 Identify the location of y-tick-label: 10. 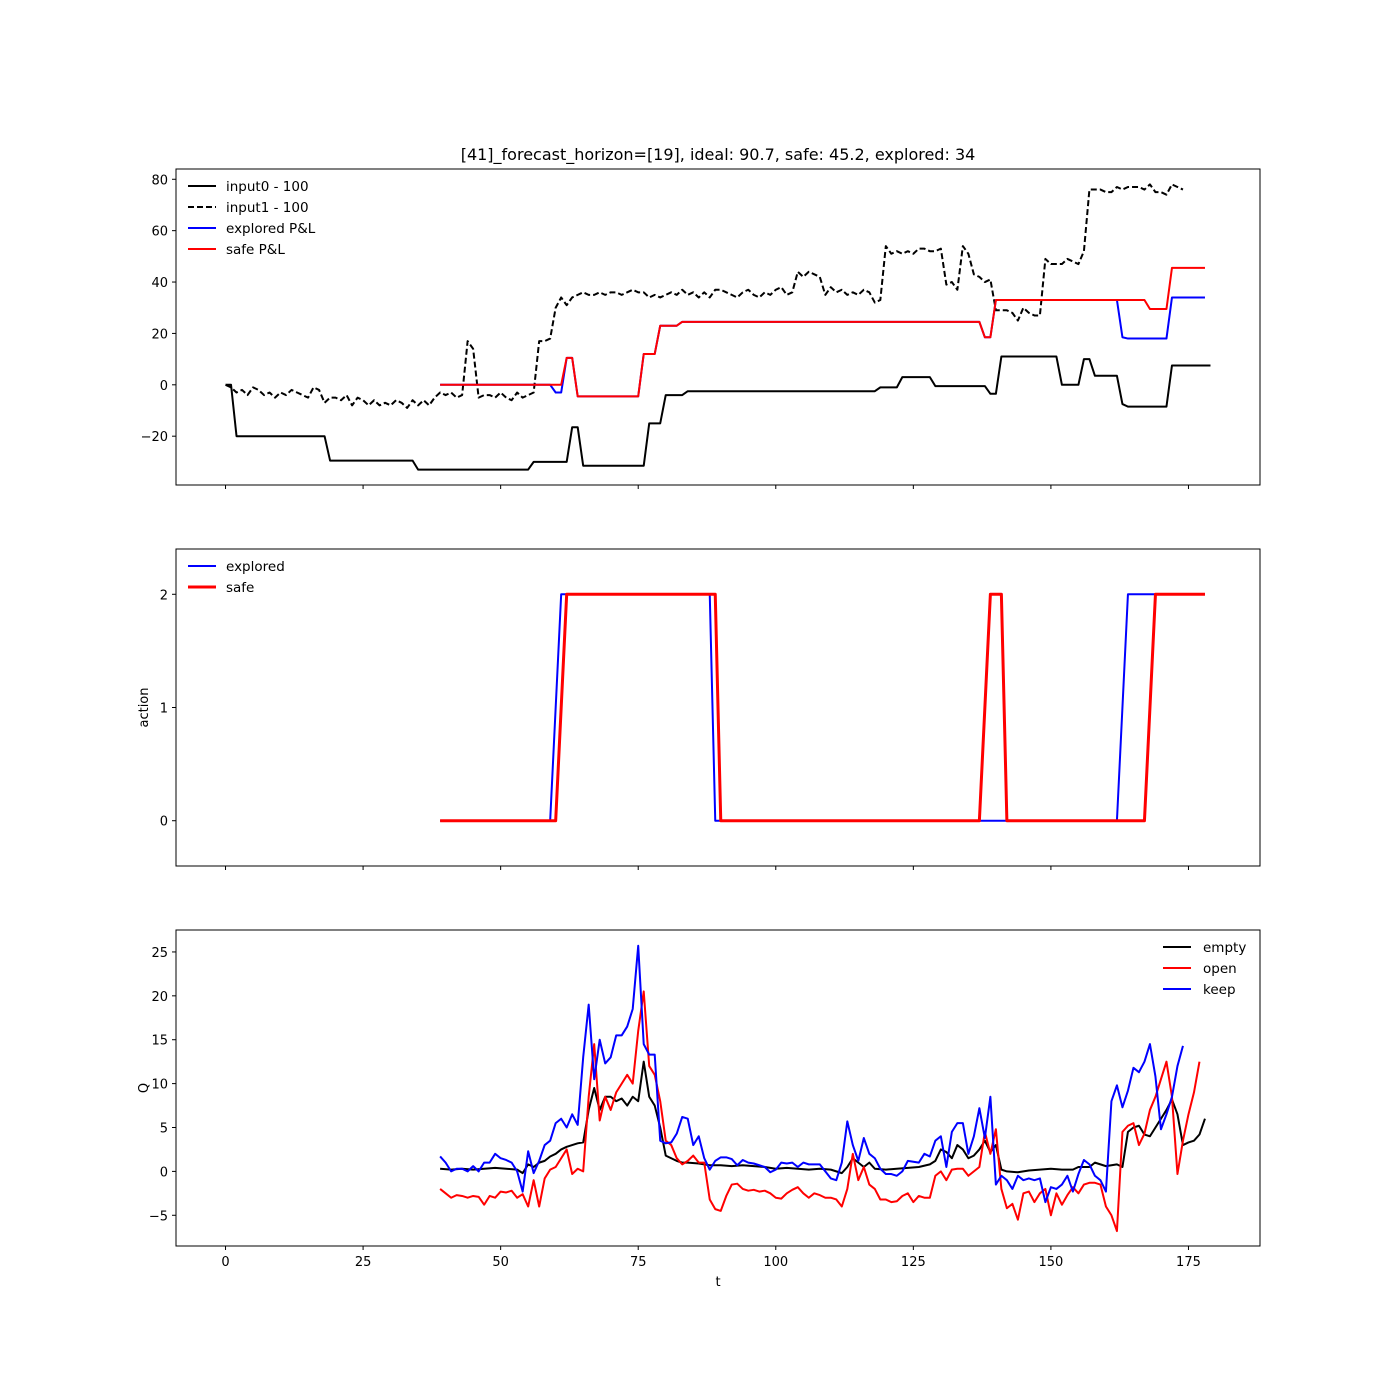
(159, 1085).